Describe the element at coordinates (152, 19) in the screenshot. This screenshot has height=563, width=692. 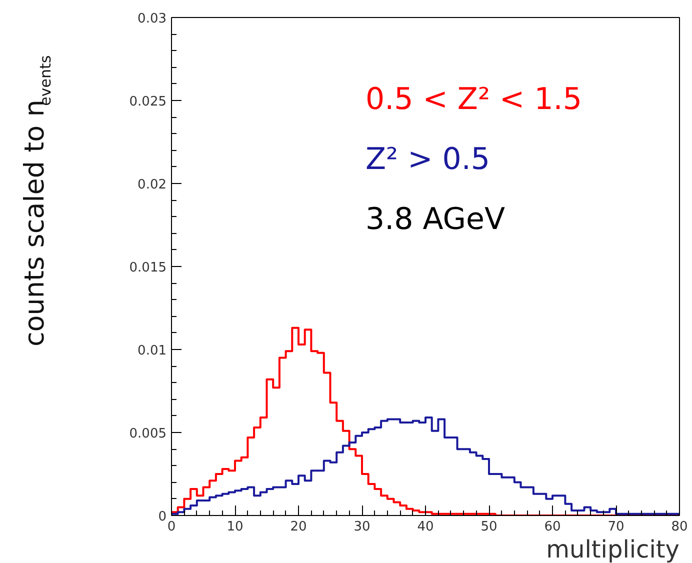
I see `y-tick-label: 0.03` at that location.